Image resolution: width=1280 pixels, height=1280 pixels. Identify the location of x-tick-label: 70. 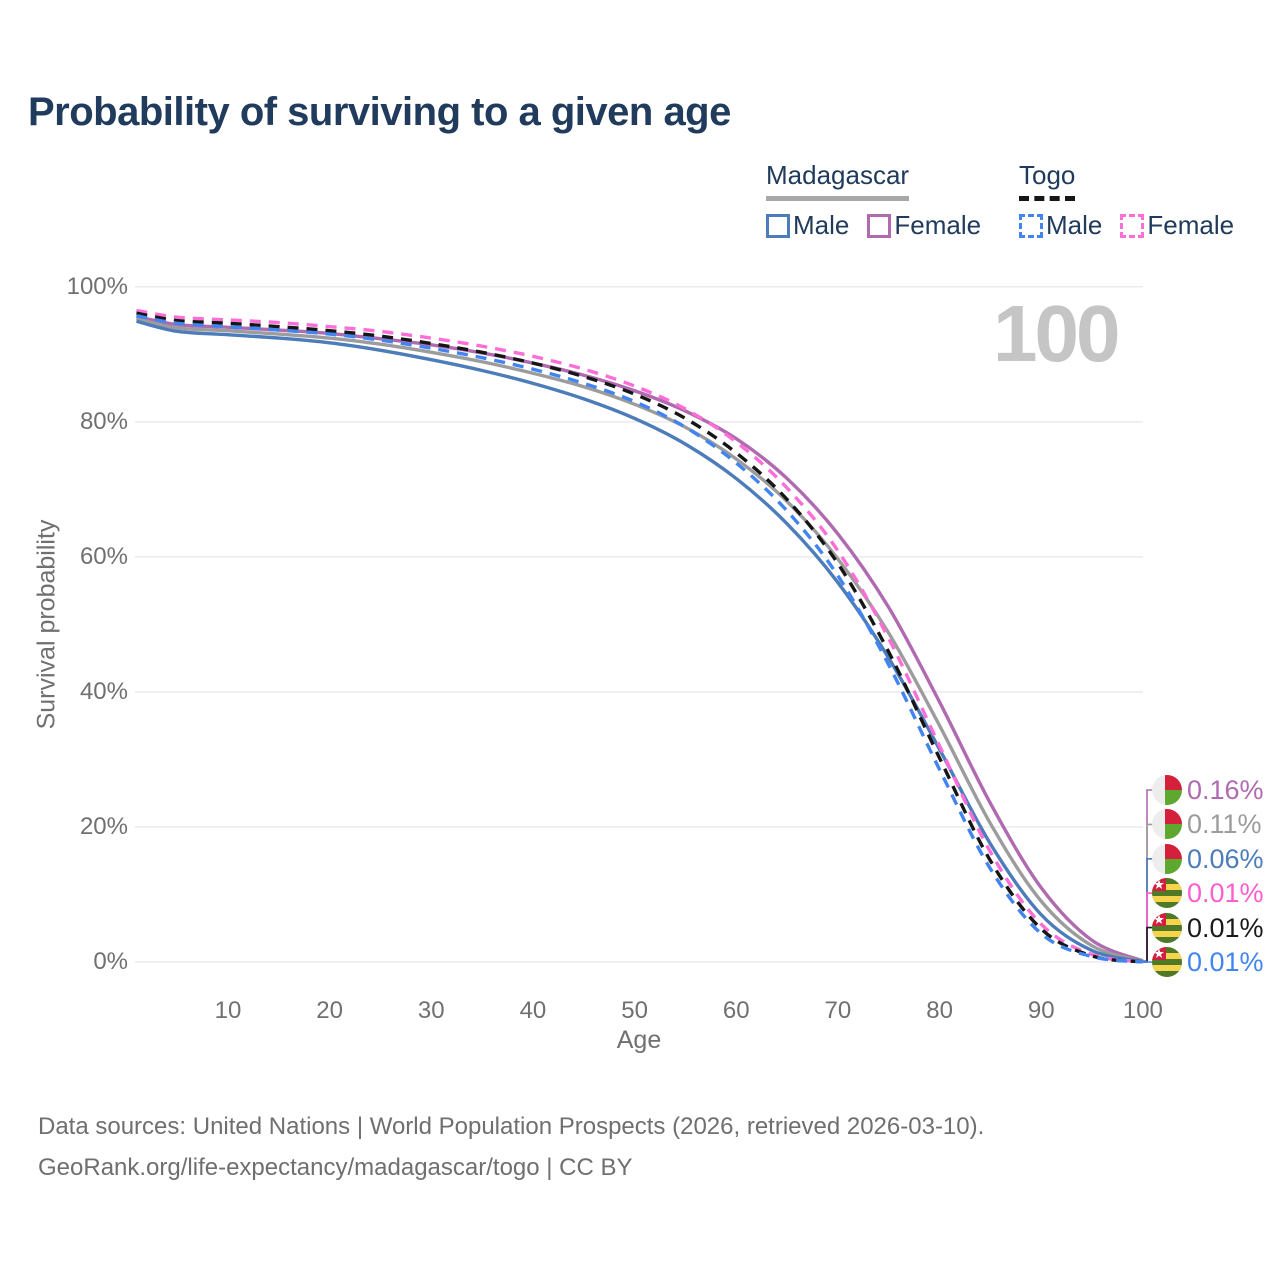
(838, 1010).